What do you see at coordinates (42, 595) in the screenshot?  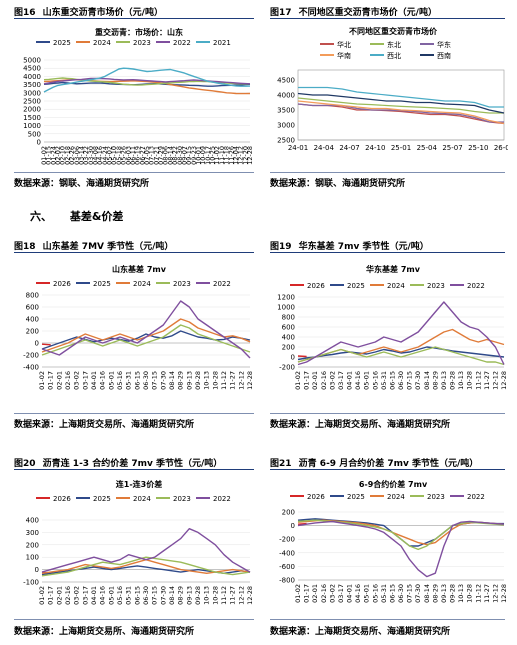 I see `x-tick-label: 01-02` at bounding box center [42, 595].